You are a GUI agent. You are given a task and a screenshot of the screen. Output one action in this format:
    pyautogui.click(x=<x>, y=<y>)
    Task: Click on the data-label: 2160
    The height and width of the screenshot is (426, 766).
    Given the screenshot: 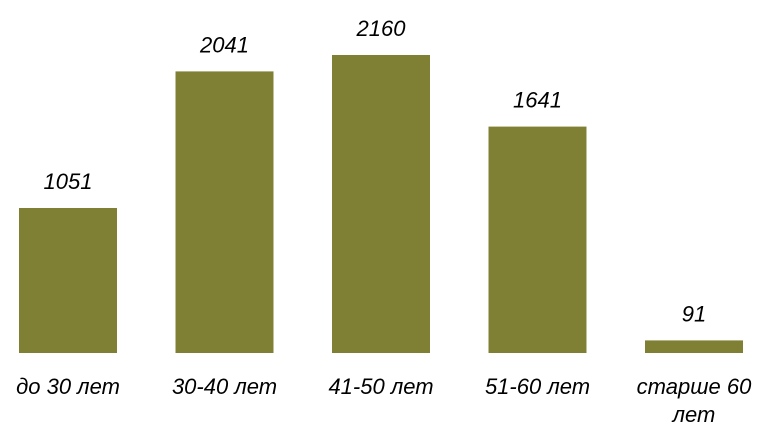 What is the action you would take?
    pyautogui.click(x=381, y=28)
    